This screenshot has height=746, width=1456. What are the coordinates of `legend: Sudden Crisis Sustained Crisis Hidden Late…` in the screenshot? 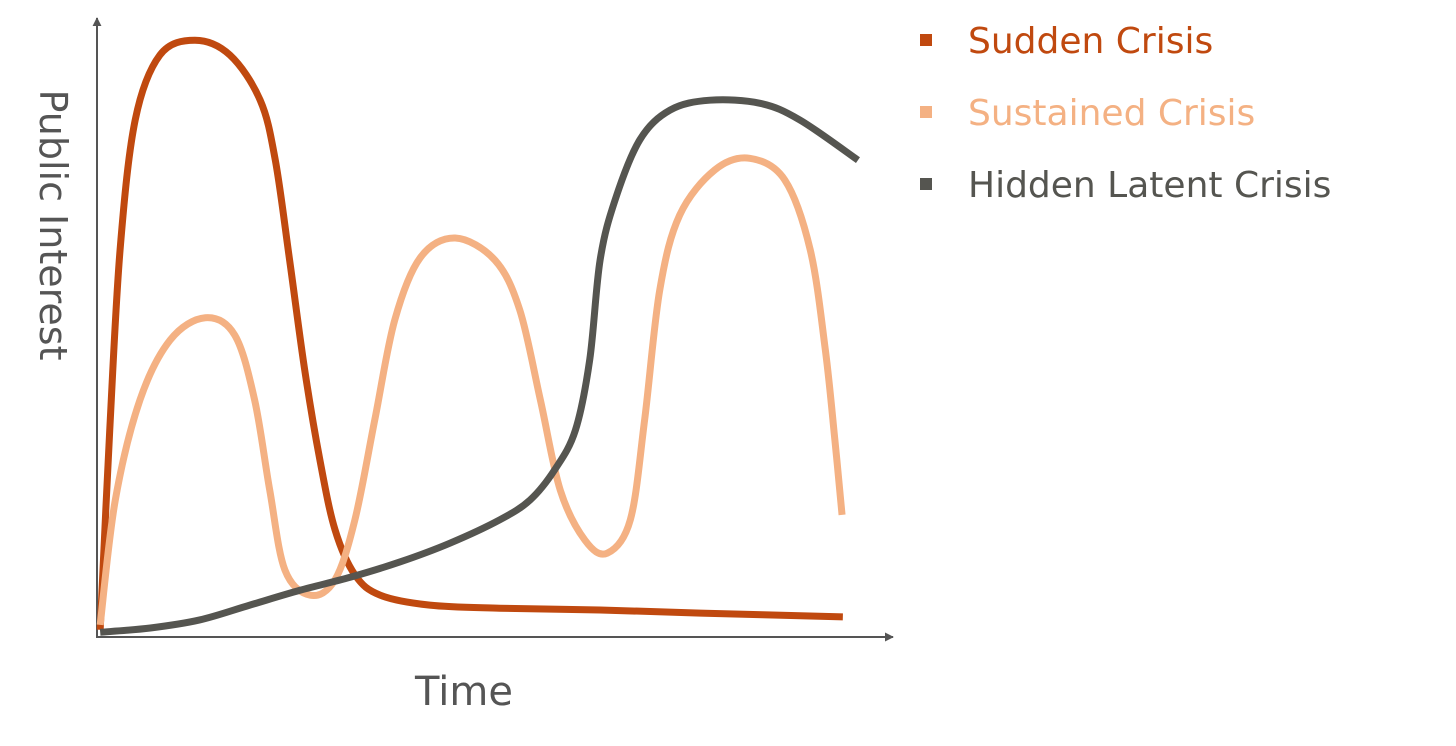 It's located at (1125, 113).